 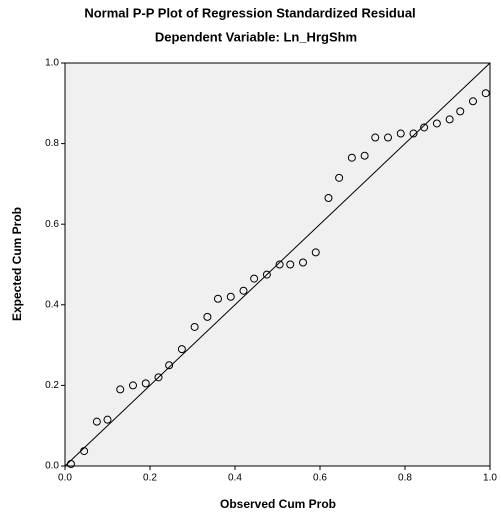 What do you see at coordinates (52, 224) in the screenshot?
I see `y-tick-label: 0.6` at bounding box center [52, 224].